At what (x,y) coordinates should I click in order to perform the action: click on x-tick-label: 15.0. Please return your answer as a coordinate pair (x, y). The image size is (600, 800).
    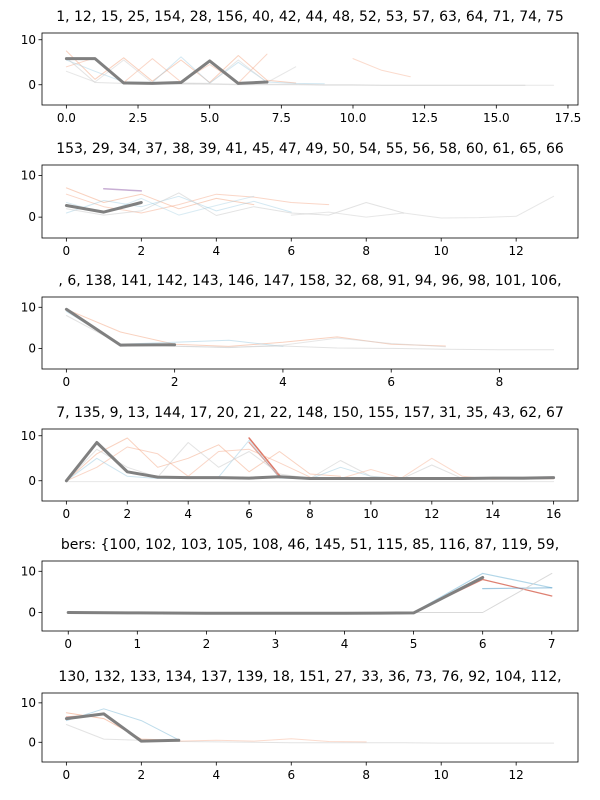
    Looking at the image, I should click on (496, 118).